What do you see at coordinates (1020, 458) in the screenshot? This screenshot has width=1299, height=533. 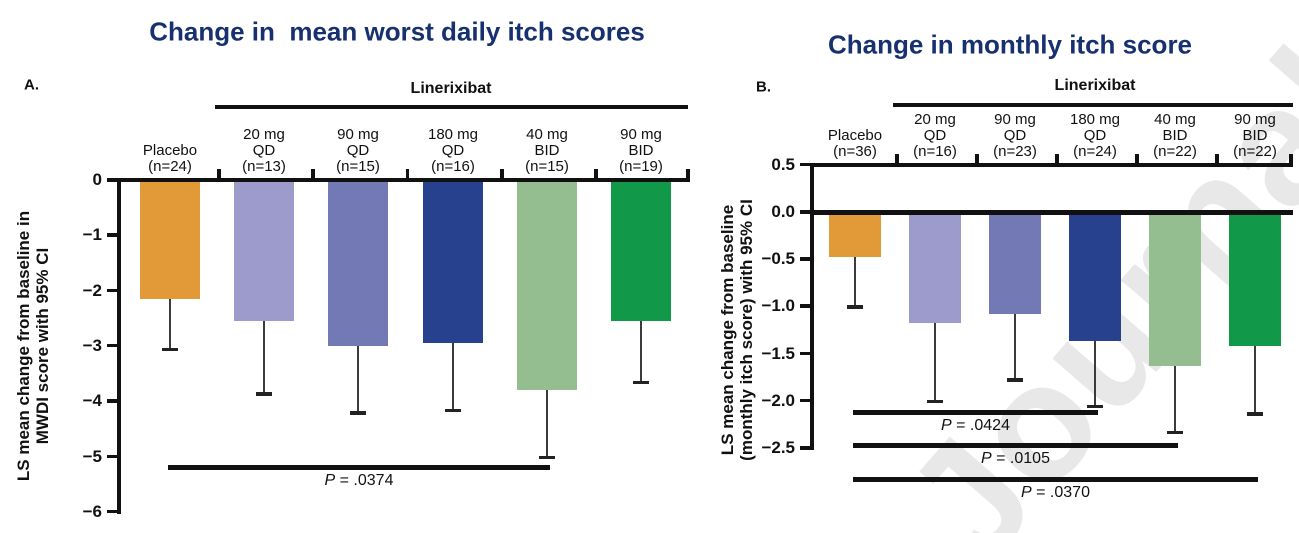 I see `p-value-number: = .0105` at bounding box center [1020, 458].